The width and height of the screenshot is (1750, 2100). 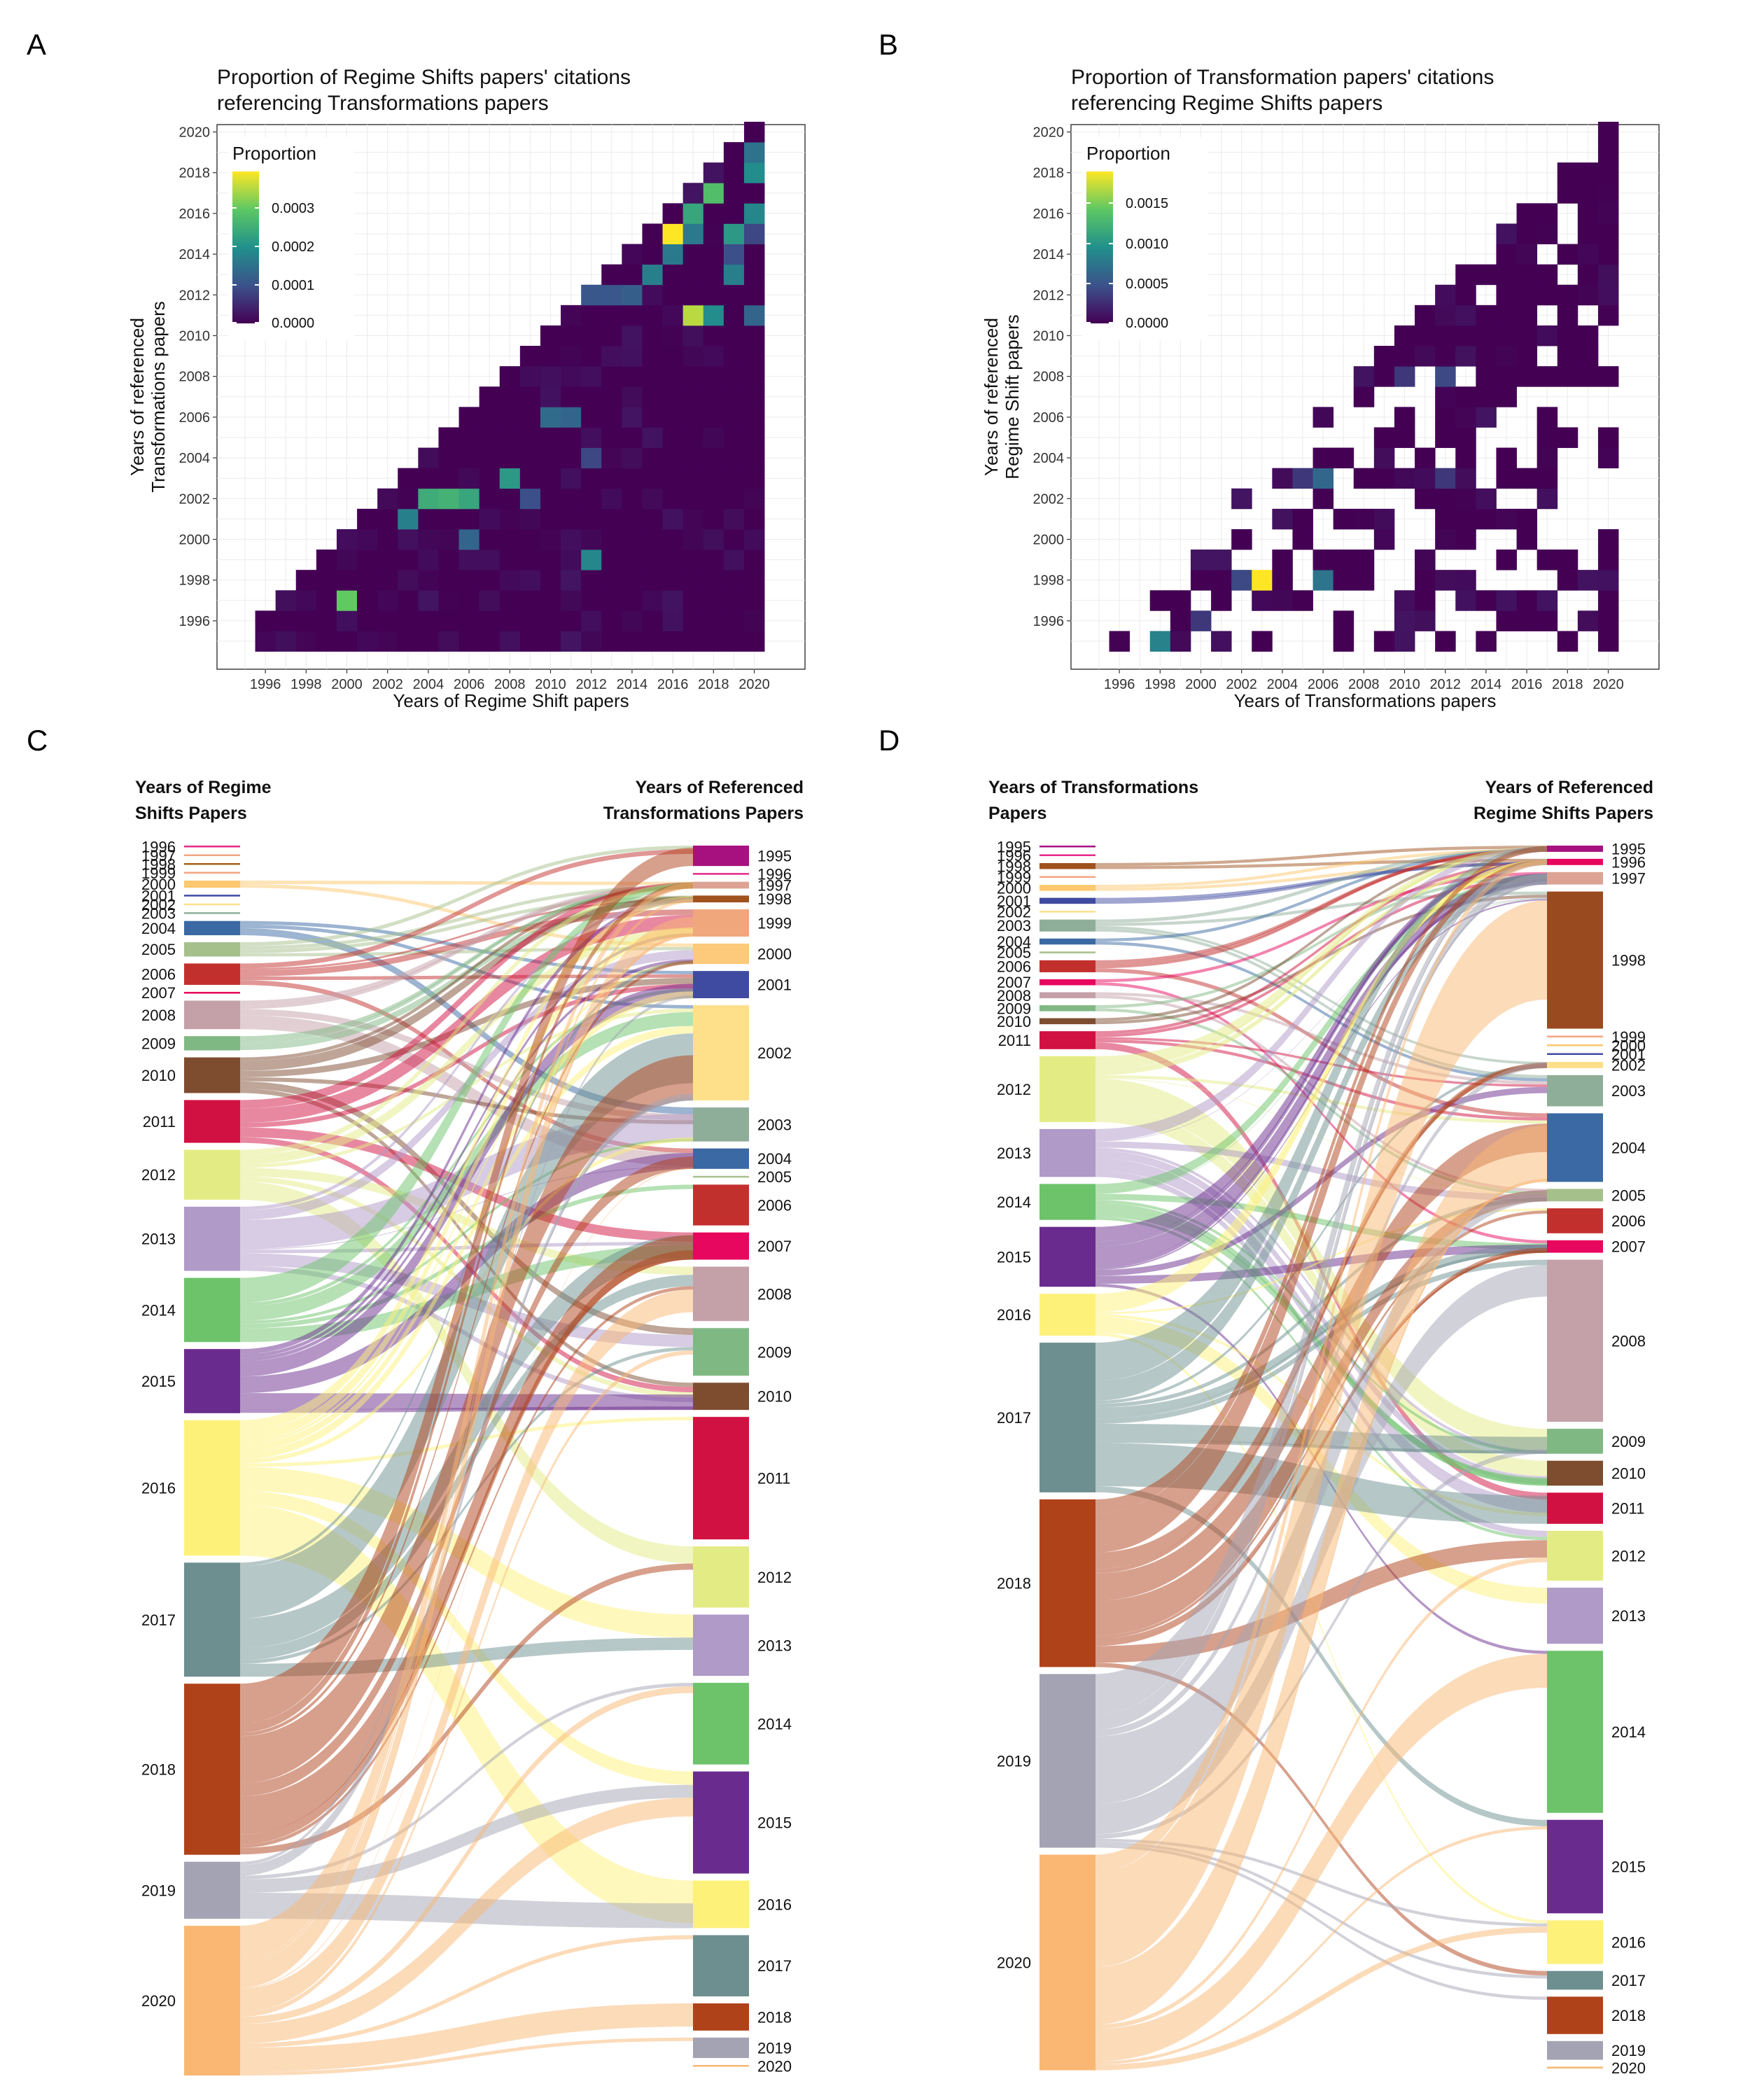 What do you see at coordinates (158, 1890) in the screenshot?
I see `sankey-left-node-label: 2019` at bounding box center [158, 1890].